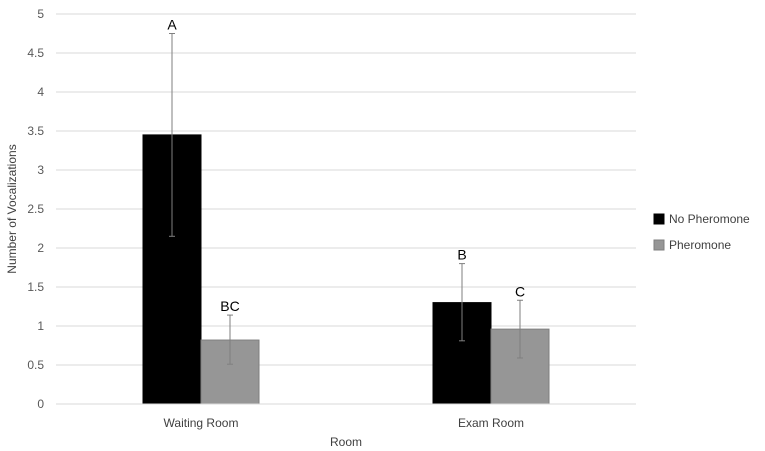 The width and height of the screenshot is (765, 451). I want to click on y-tick-label: 4.5, so click(35, 53).